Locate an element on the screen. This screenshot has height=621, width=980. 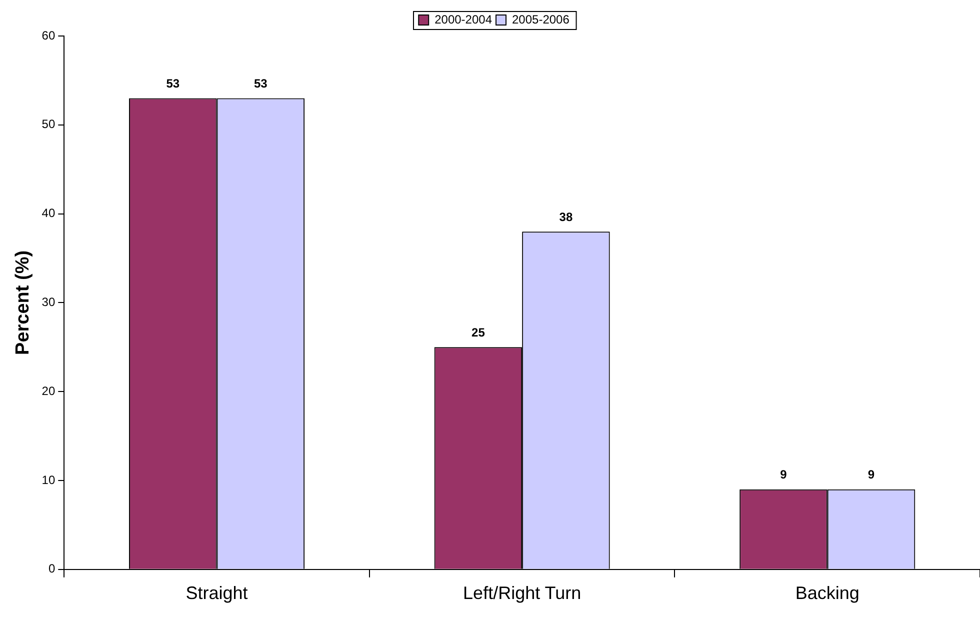
x-tick-label: Left/Right Turn is located at coordinates (522, 593).